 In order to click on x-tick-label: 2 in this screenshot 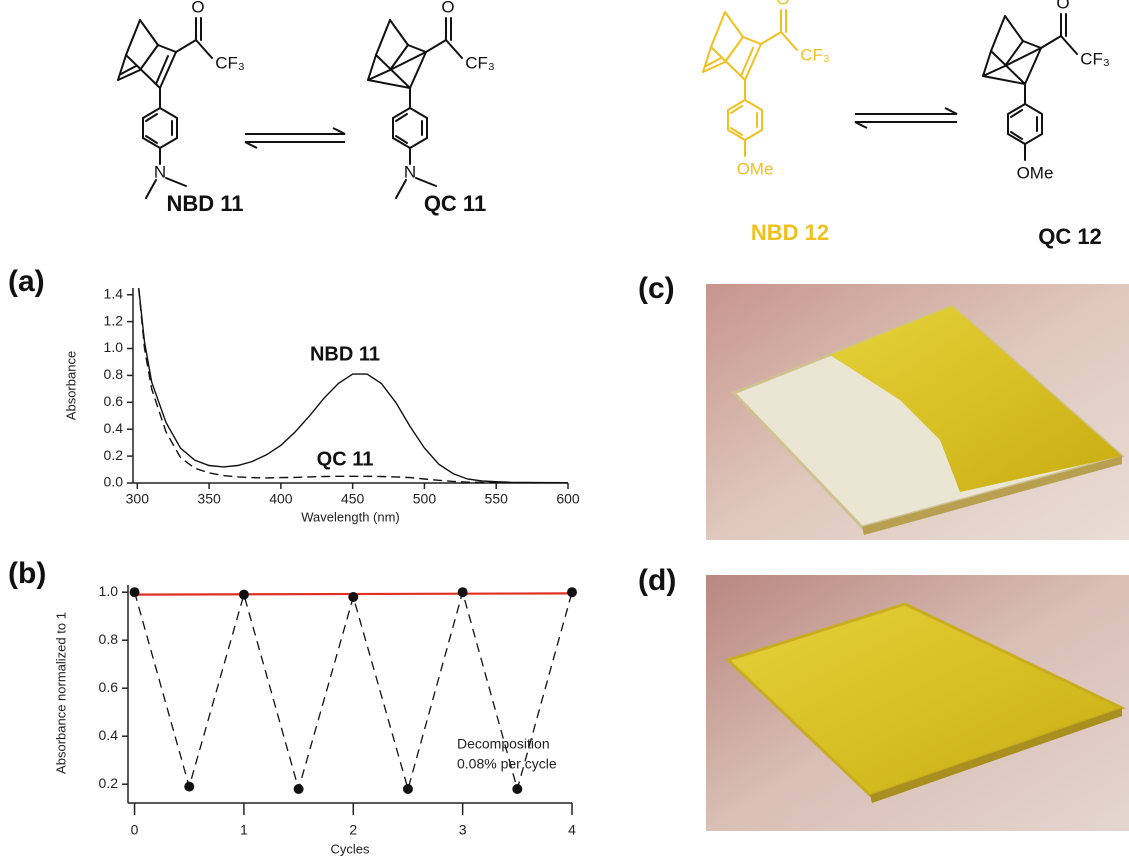, I will do `click(353, 830)`.